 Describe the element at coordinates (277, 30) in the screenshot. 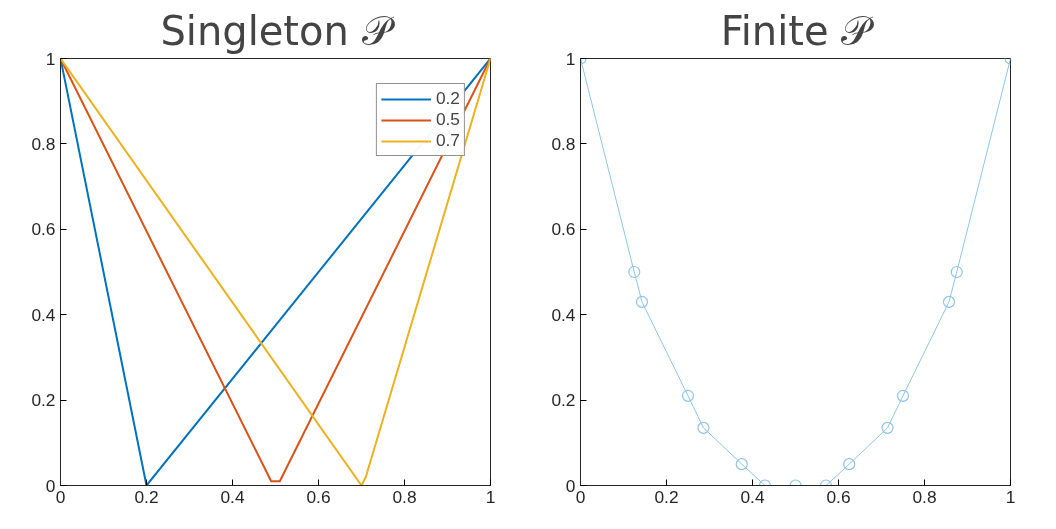

I see `chart-title: Singleton 𝒫` at that location.